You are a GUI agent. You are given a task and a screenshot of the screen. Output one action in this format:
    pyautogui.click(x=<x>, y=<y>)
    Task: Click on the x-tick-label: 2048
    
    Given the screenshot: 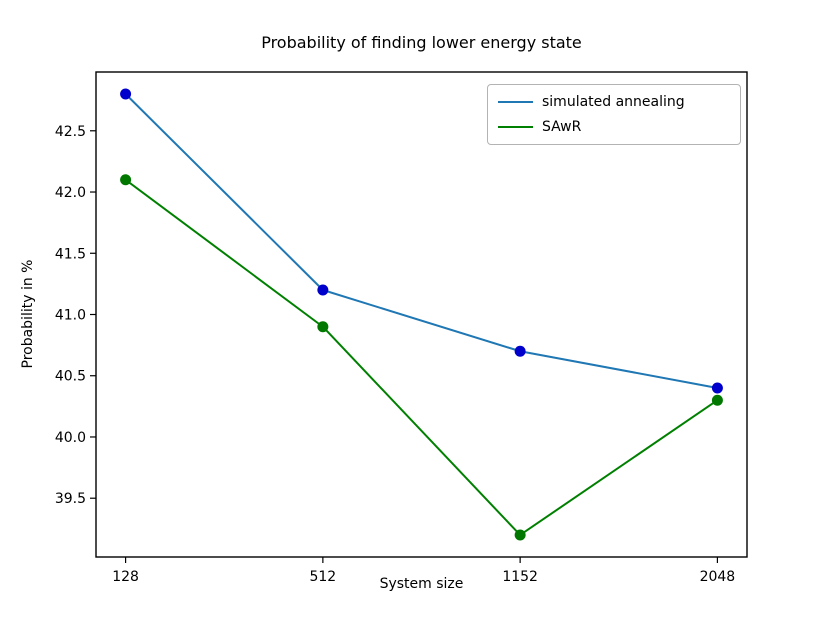 What is the action you would take?
    pyautogui.click(x=718, y=577)
    